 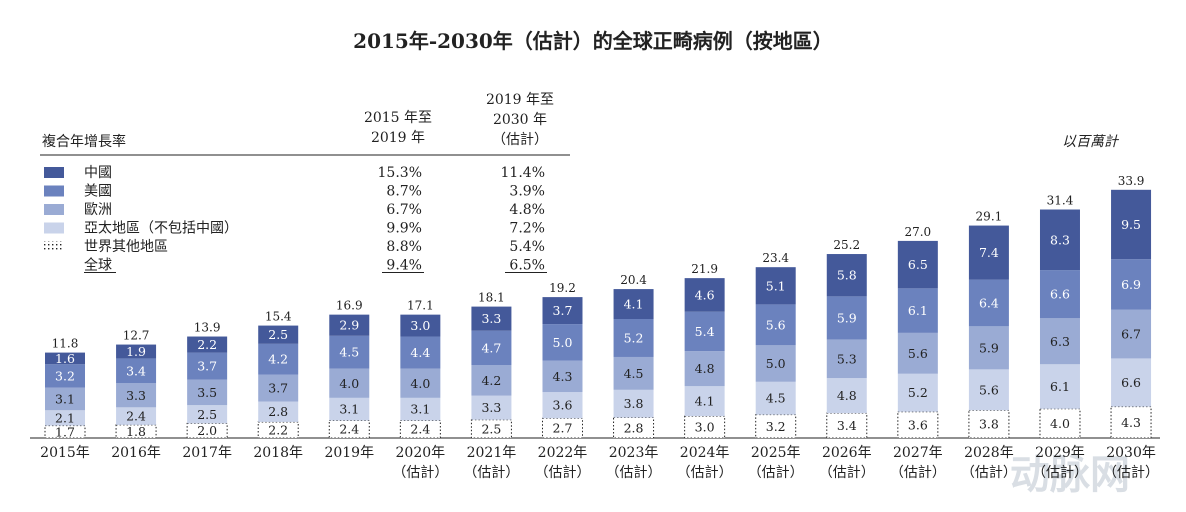 I want to click on cagr-2019-2030: 7.2%, so click(x=527, y=229).